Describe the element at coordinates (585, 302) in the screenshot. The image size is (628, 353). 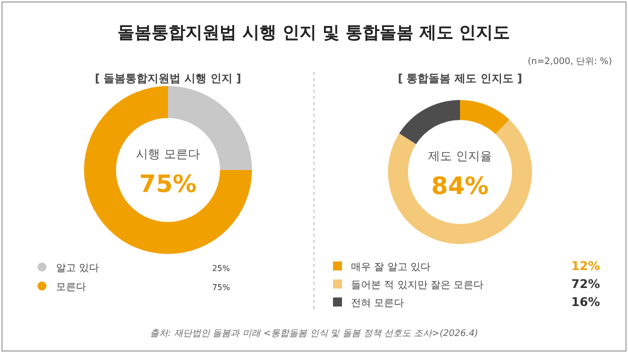
I see `data-label: 16%` at that location.